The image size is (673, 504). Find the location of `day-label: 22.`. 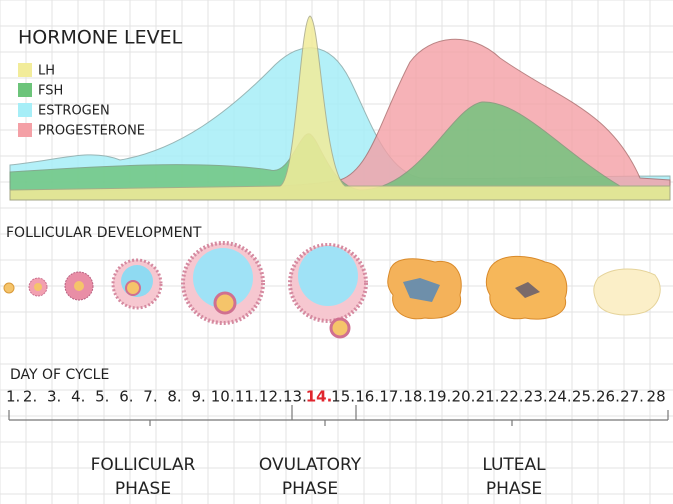

day-label: 22. is located at coordinates (512, 397).